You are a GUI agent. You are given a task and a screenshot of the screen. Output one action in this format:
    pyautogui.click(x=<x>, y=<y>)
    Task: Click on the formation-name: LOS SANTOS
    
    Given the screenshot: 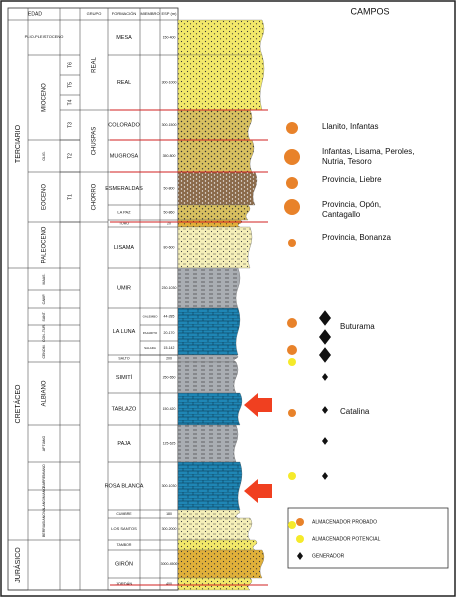 What is the action you would take?
    pyautogui.click(x=124, y=528)
    